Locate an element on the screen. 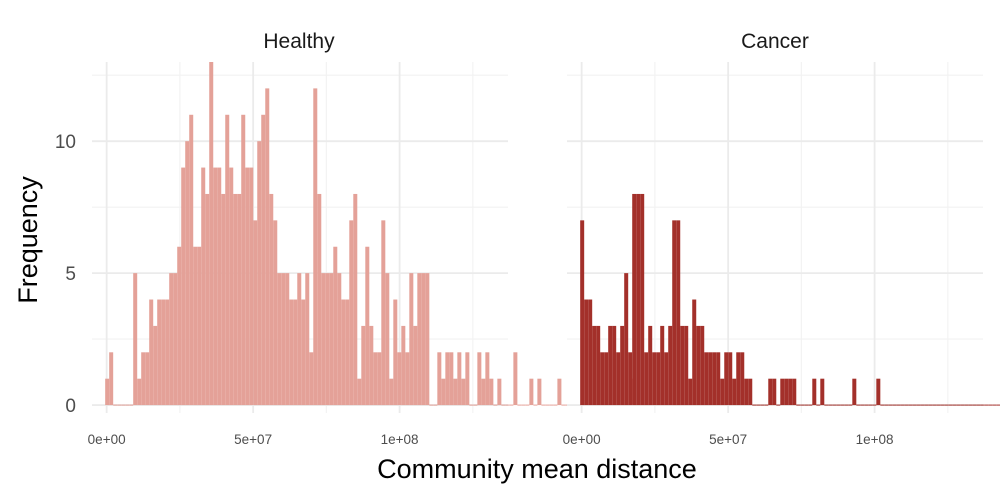 This screenshot has width=1000, height=500. y-tick-label: 5 is located at coordinates (70, 274).